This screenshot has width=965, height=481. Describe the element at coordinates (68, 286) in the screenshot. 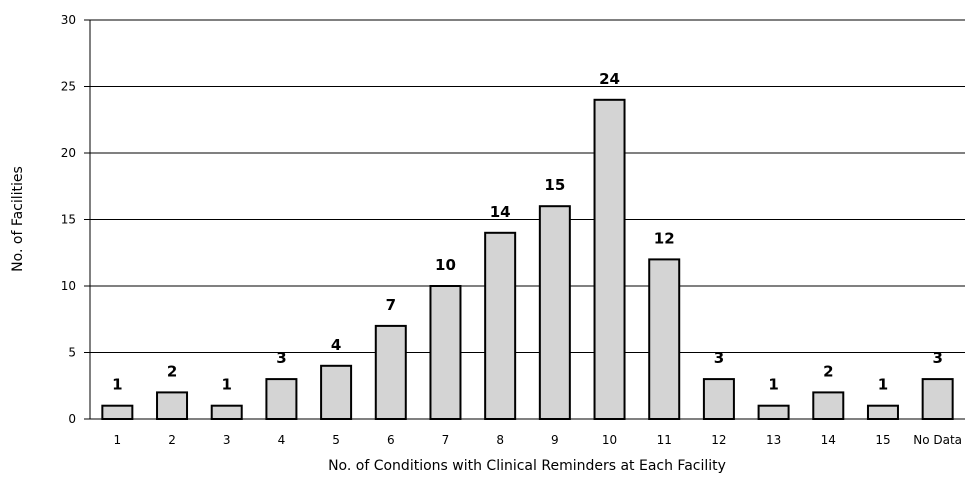

I see `y-tick-label: 10` at that location.